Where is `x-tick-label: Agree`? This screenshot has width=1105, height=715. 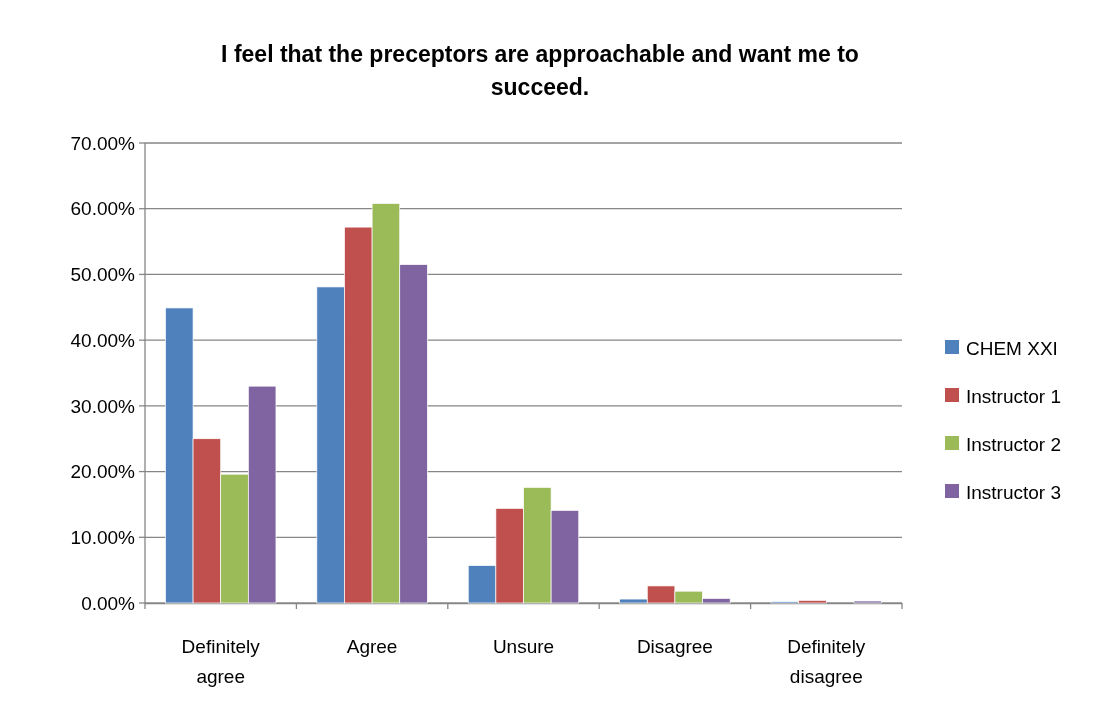
x-tick-label: Agree is located at coordinates (372, 646).